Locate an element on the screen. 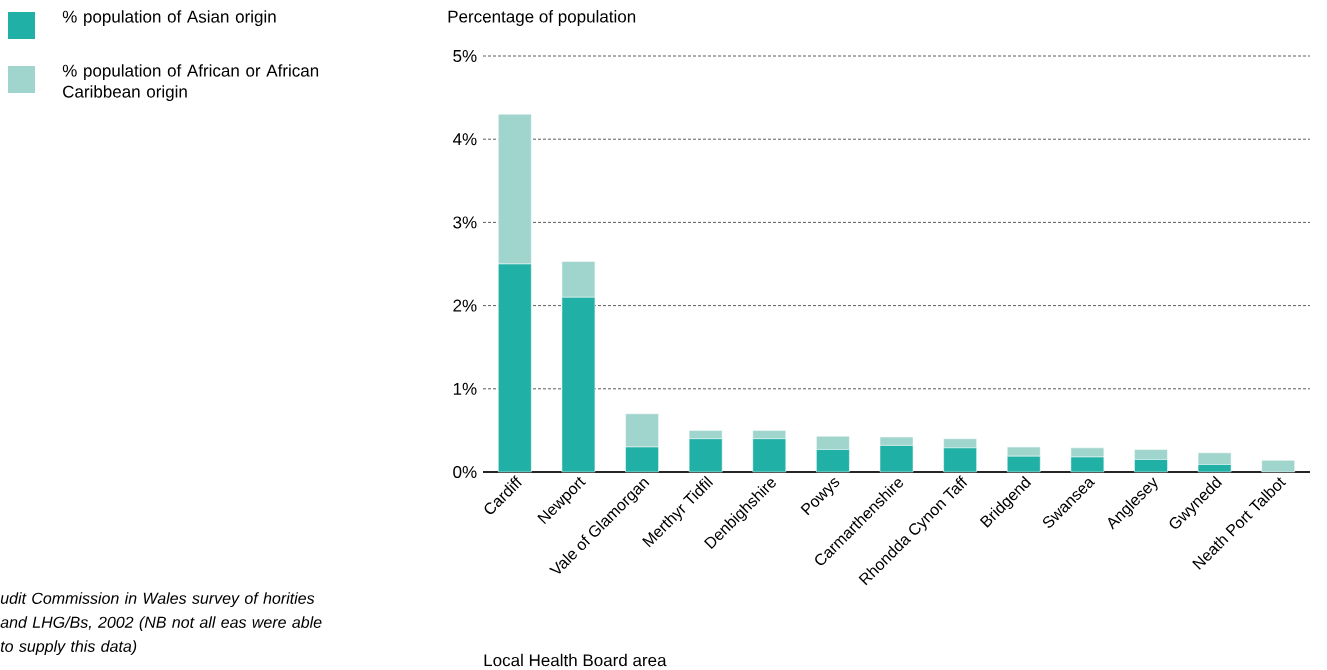  y-tick-label: 4% is located at coordinates (464, 139).